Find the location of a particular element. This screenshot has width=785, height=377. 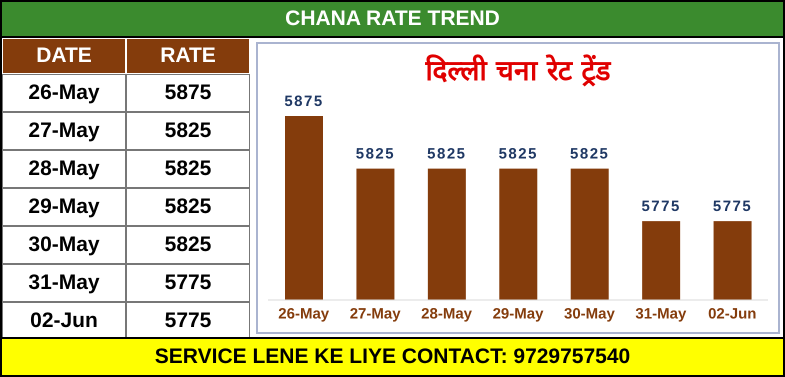

category-label: 29-May is located at coordinates (64, 207).